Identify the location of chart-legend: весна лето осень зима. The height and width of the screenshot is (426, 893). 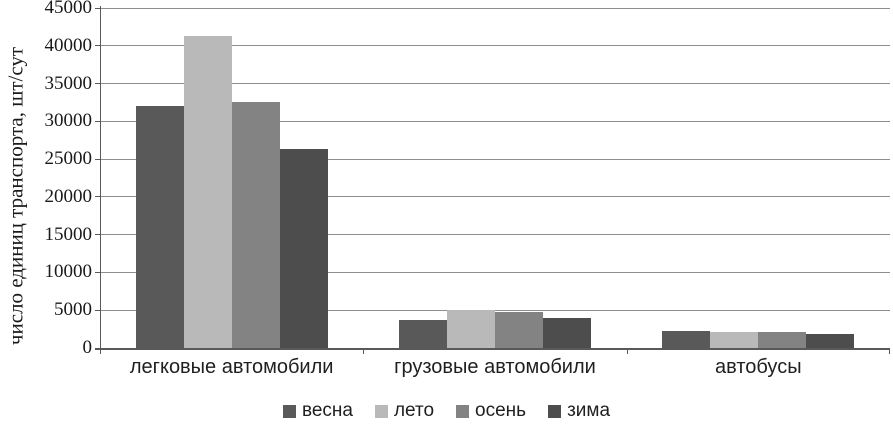
(446, 411).